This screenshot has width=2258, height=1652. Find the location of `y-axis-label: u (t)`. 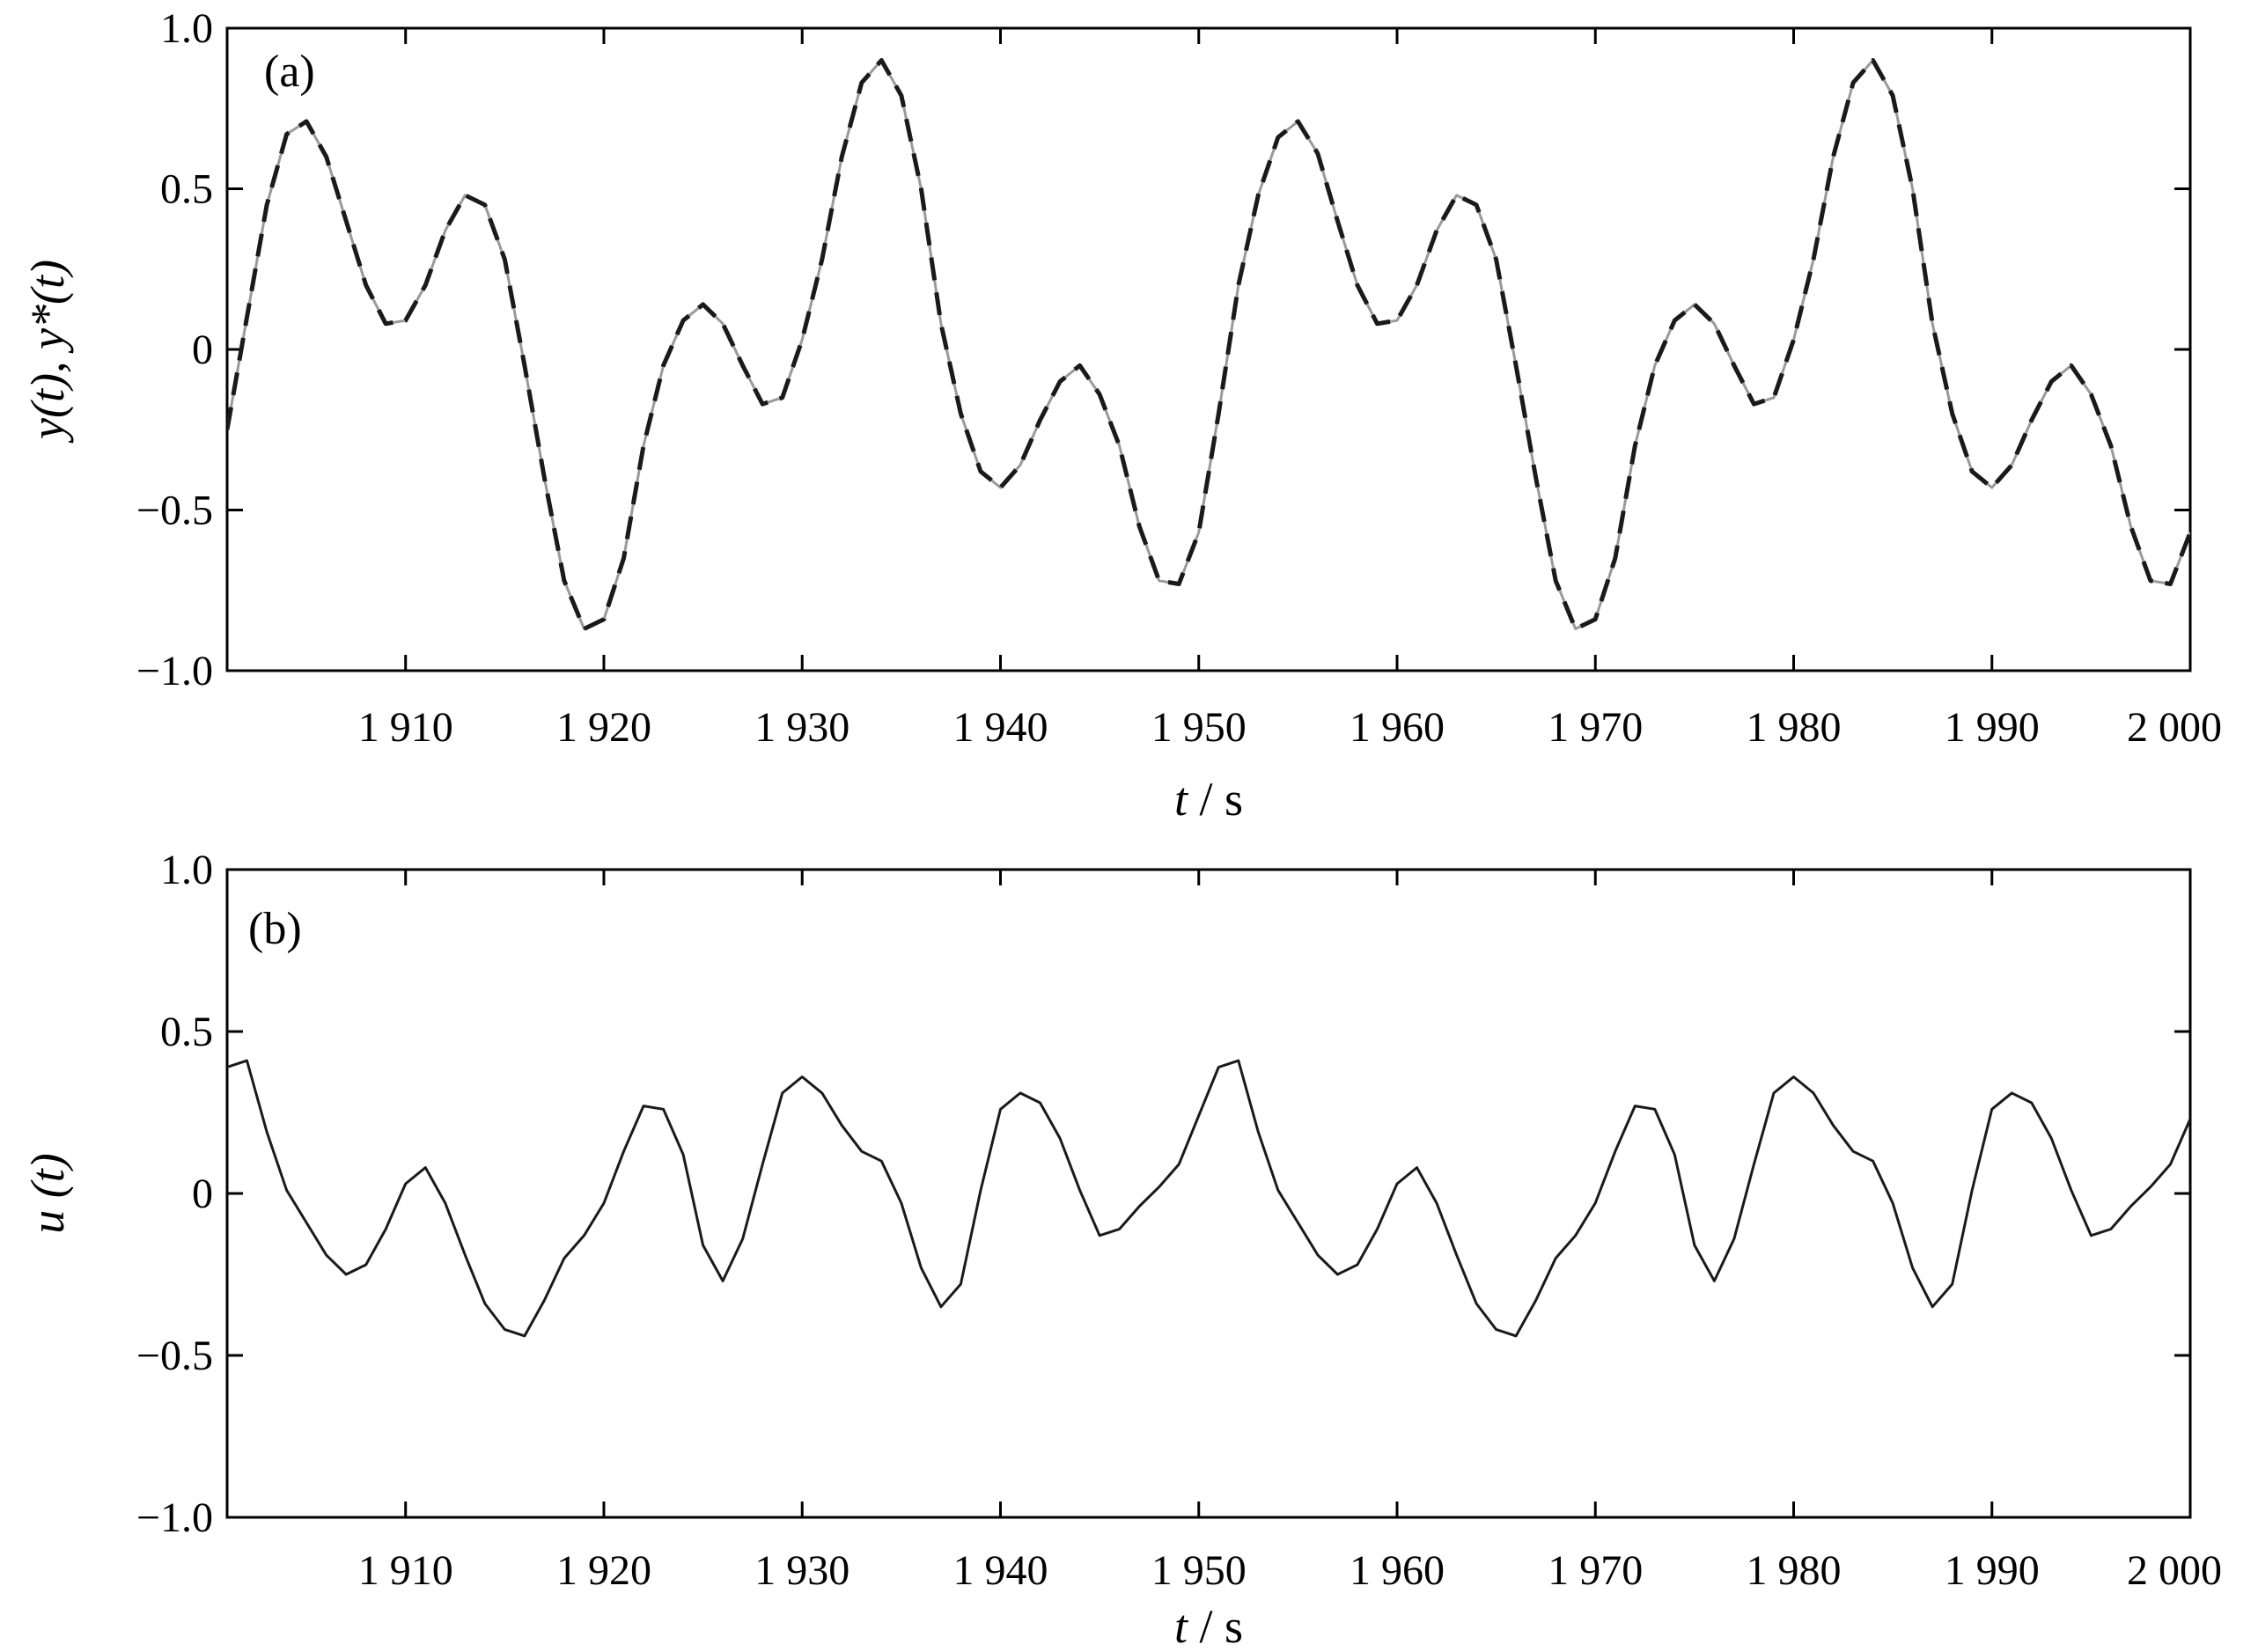

y-axis-label: u (t) is located at coordinates (47, 1193).